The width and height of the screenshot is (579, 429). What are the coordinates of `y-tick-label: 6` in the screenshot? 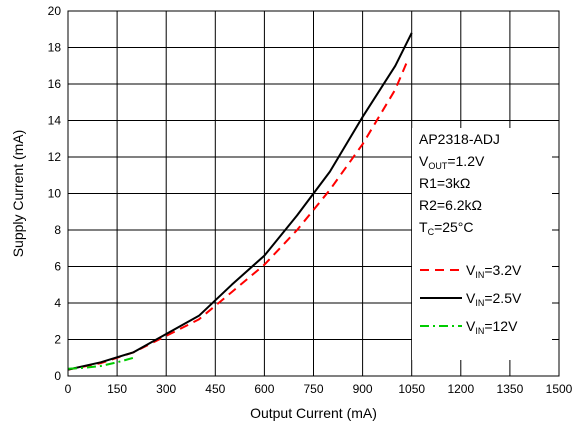 It's located at (57, 267).